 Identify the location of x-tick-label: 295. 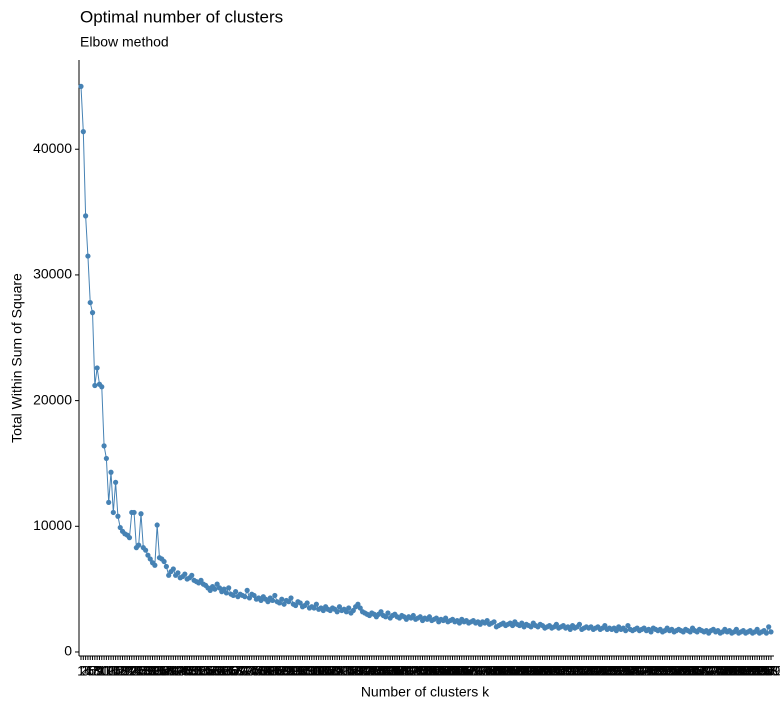
(760, 671).